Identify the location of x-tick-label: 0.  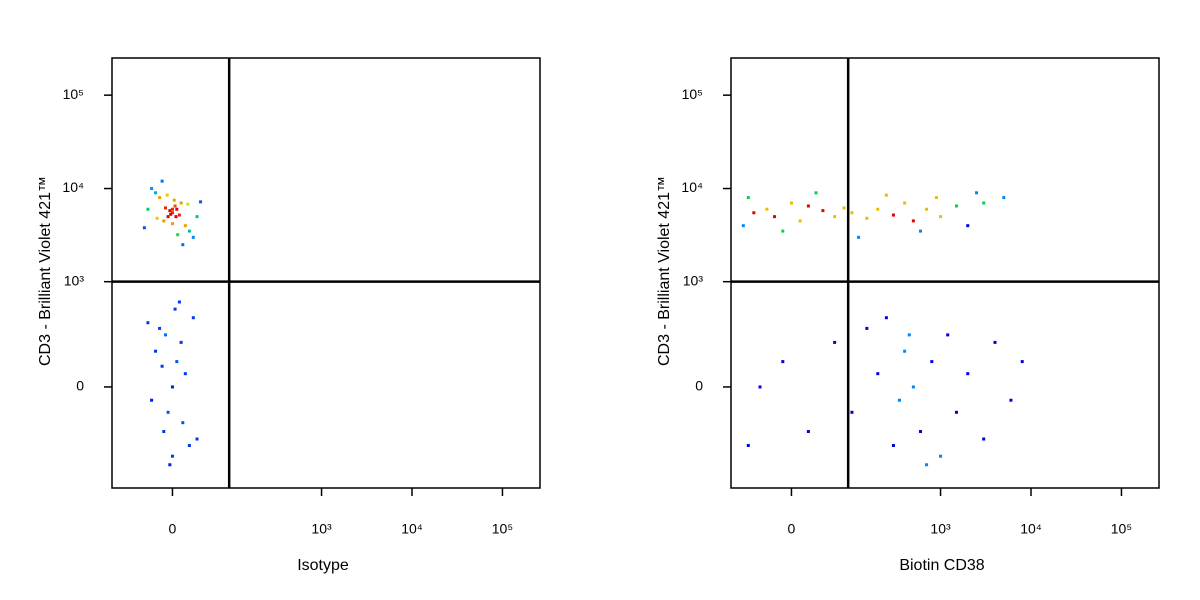
(792, 529).